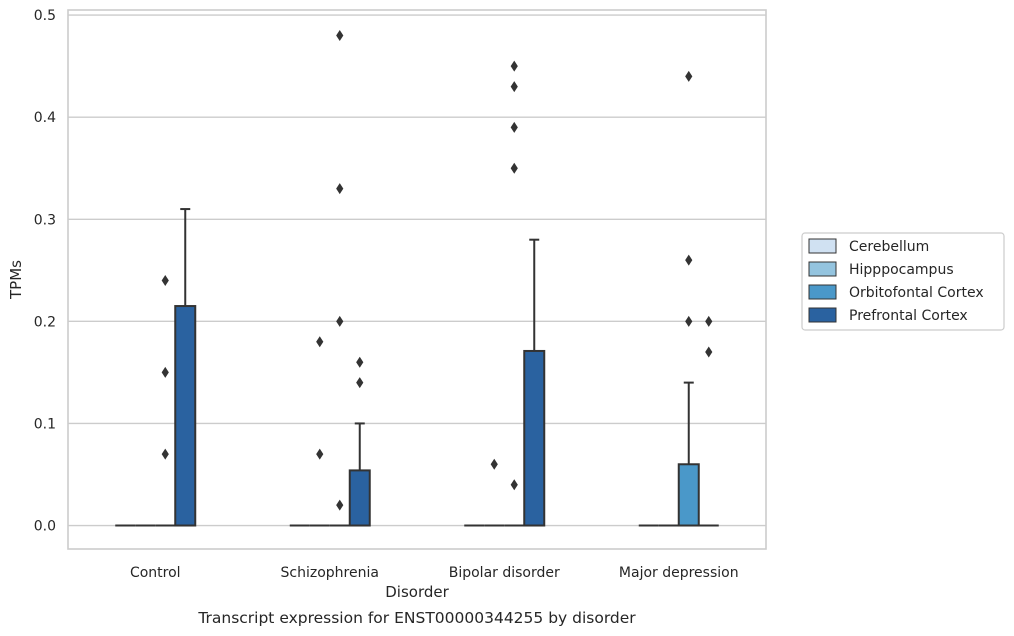 The width and height of the screenshot is (1014, 636). Describe the element at coordinates (330, 573) in the screenshot. I see `x-tick-label: Schizophrenia` at that location.